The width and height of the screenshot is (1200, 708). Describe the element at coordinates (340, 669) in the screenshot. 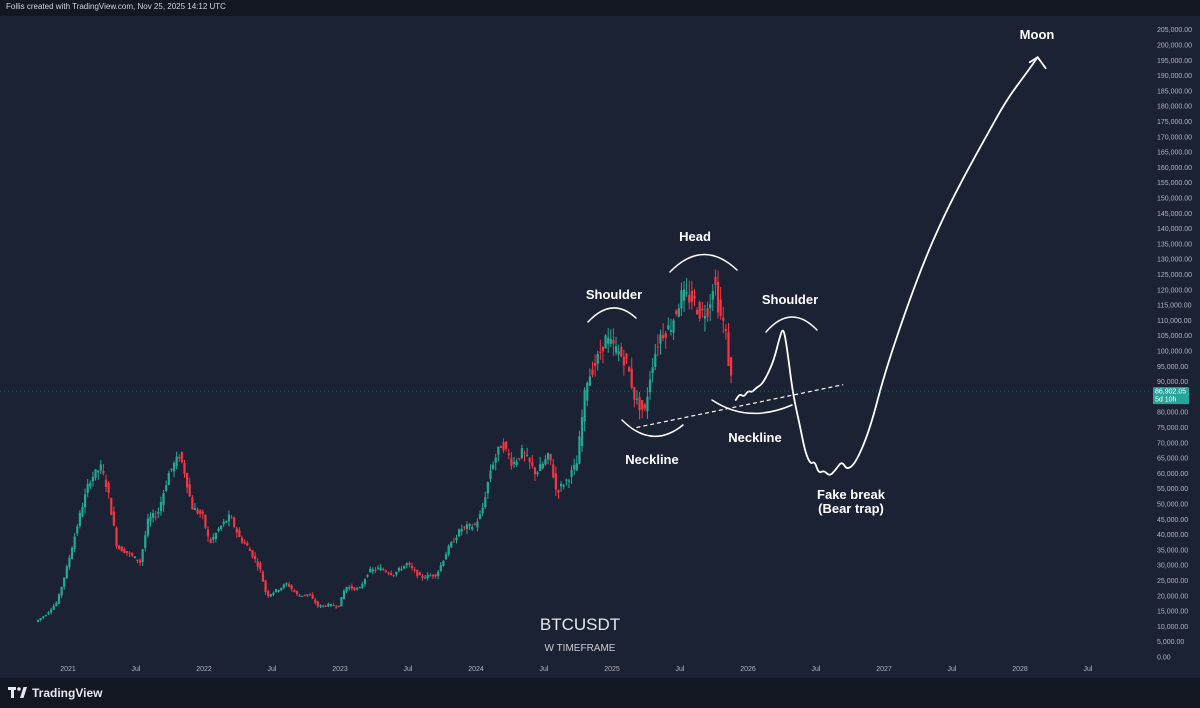

I see `time-axis-label: 2023` at that location.